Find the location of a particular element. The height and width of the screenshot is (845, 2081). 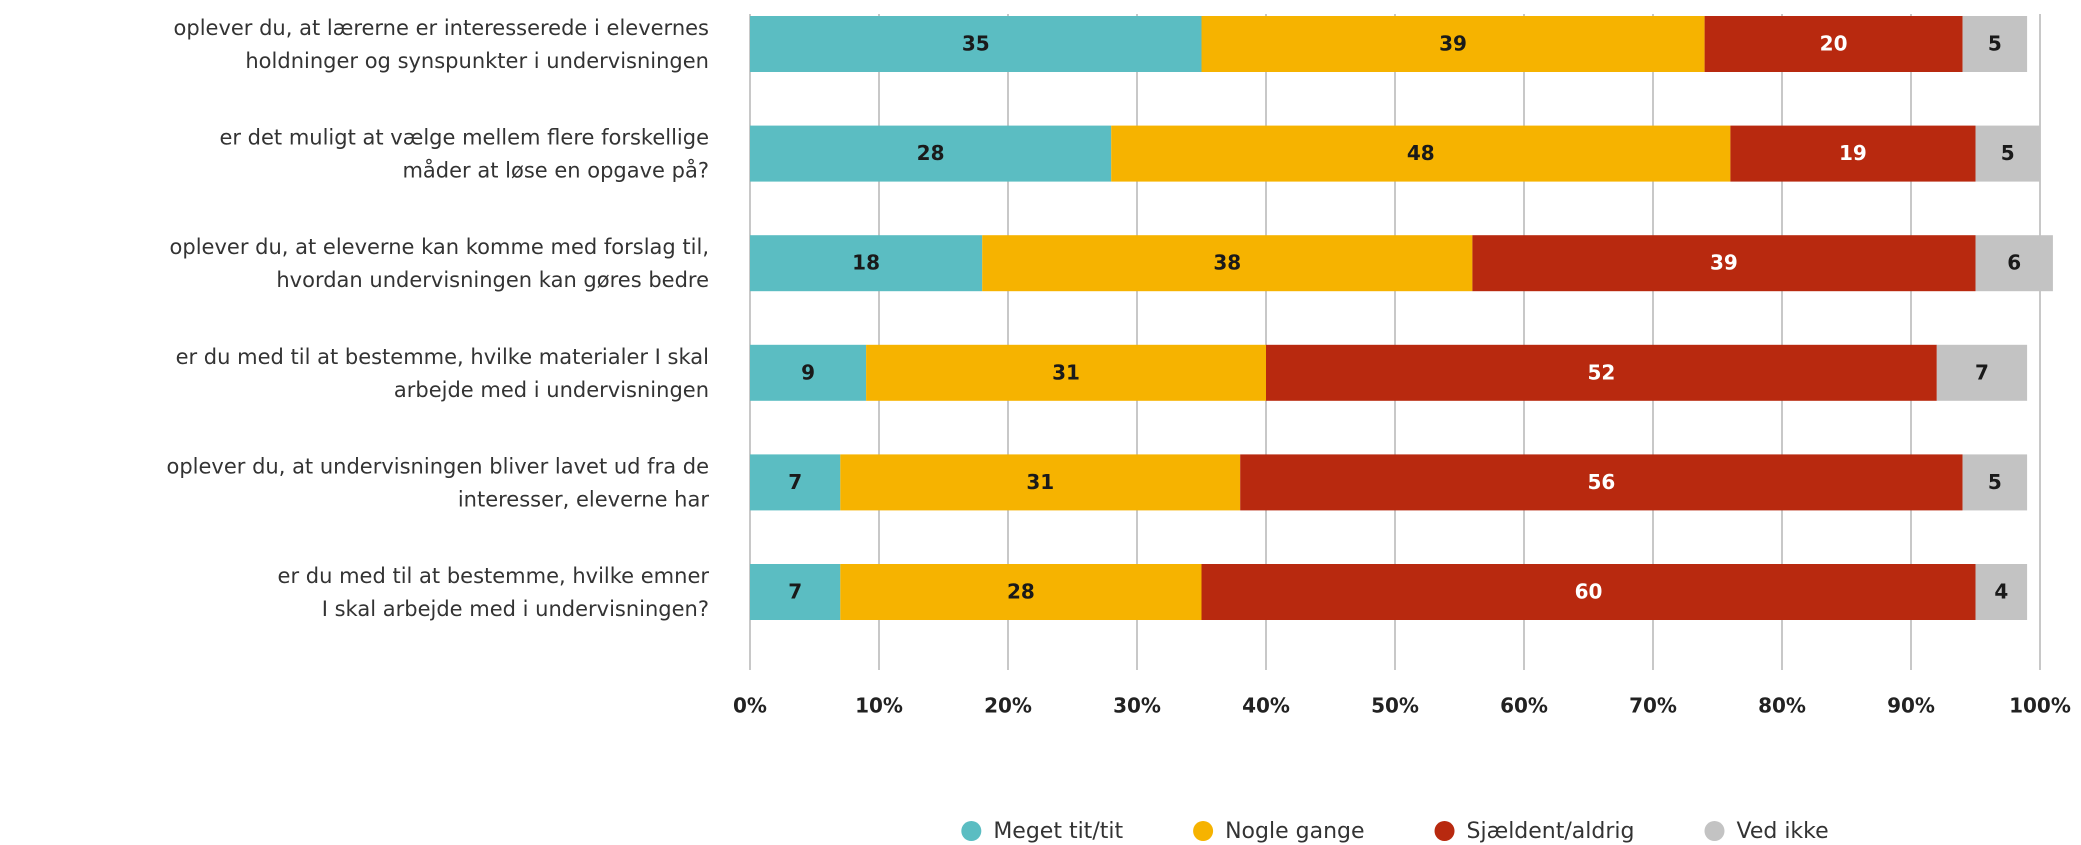

category-label: hvordan undervisningen kan gøres bedre is located at coordinates (492, 280).